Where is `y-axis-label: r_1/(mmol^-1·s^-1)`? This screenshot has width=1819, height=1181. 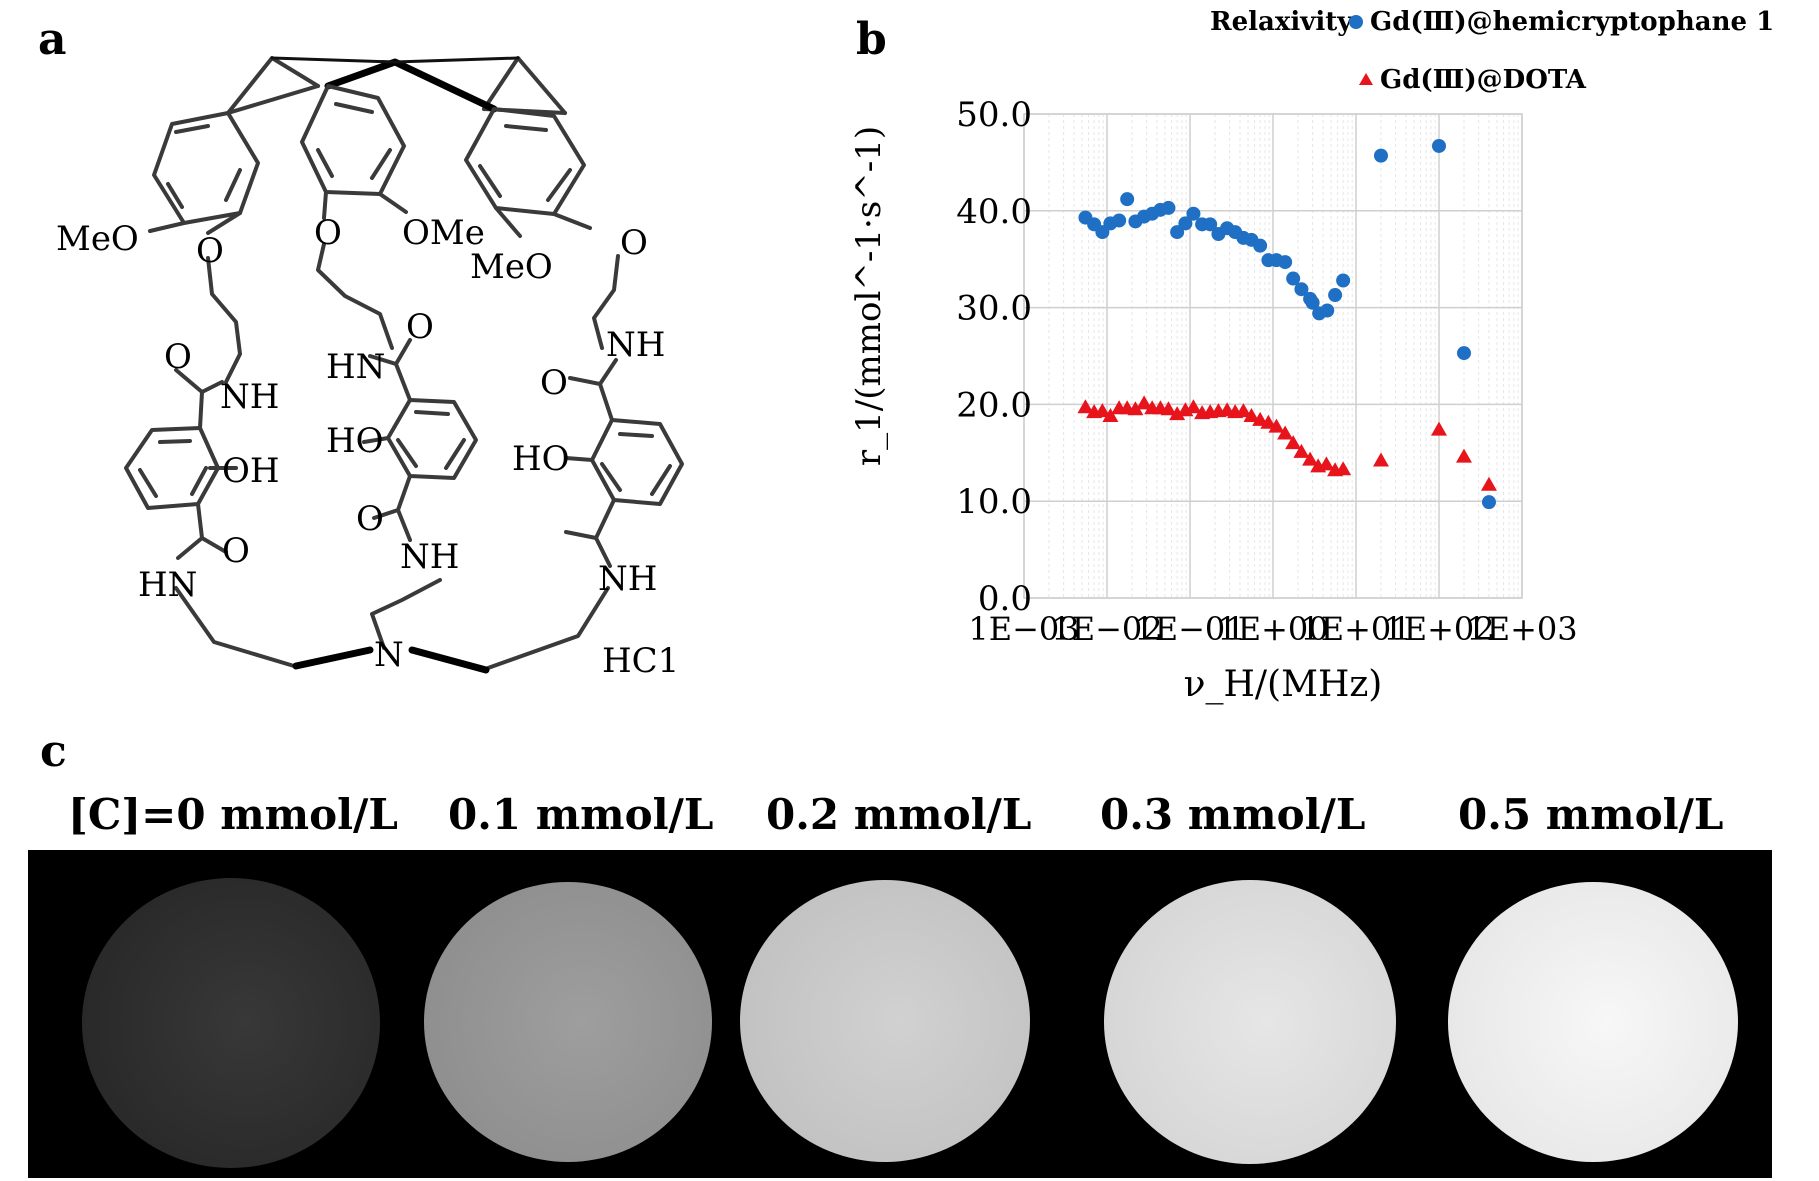 y-axis-label: r_1/(mmol^-1·s^-1) is located at coordinates (869, 296).